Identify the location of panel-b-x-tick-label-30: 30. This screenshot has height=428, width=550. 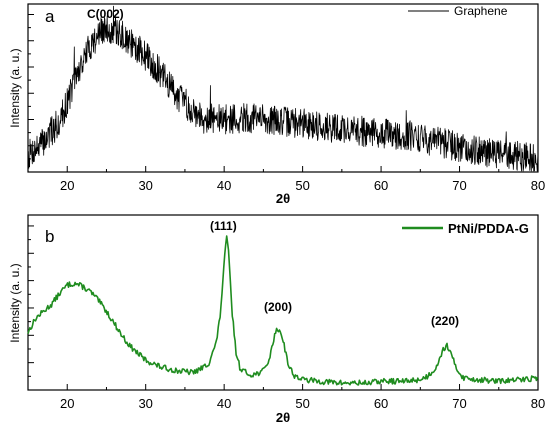
(145, 403).